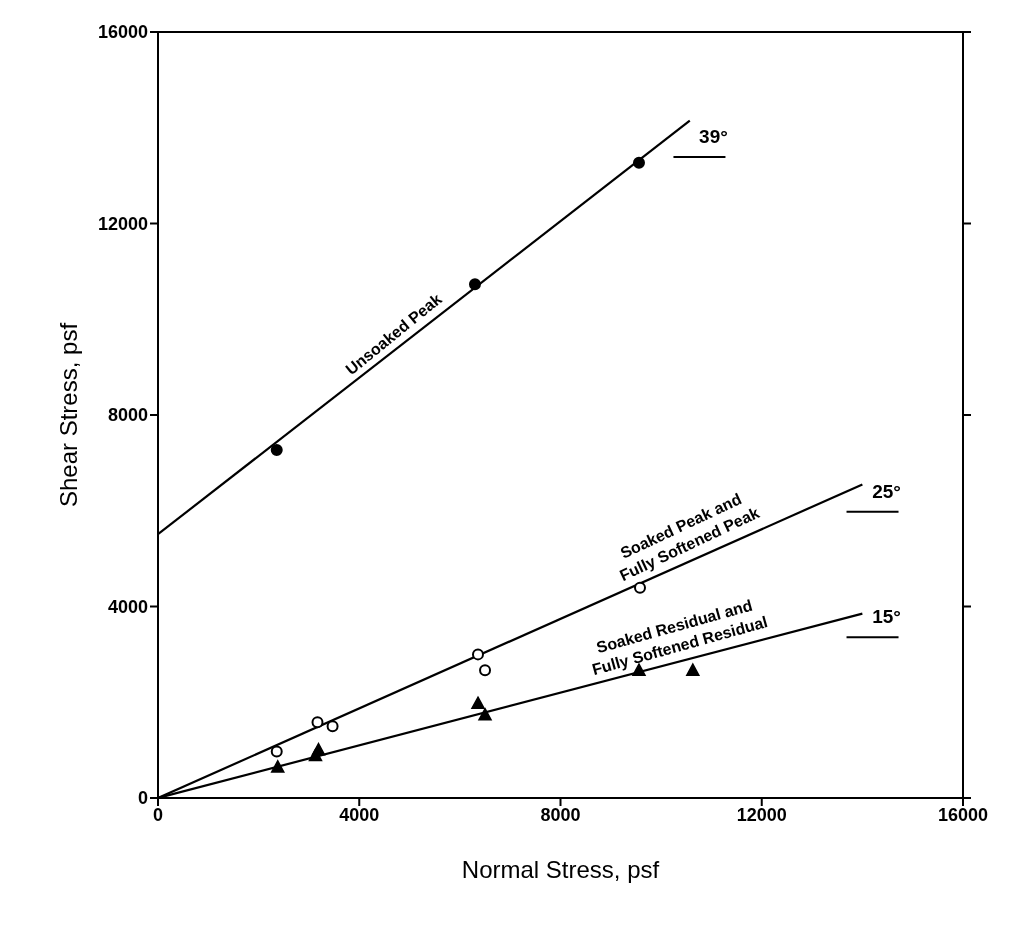  Describe the element at coordinates (122, 223) in the screenshot. I see `y-tick-label: 12000` at that location.